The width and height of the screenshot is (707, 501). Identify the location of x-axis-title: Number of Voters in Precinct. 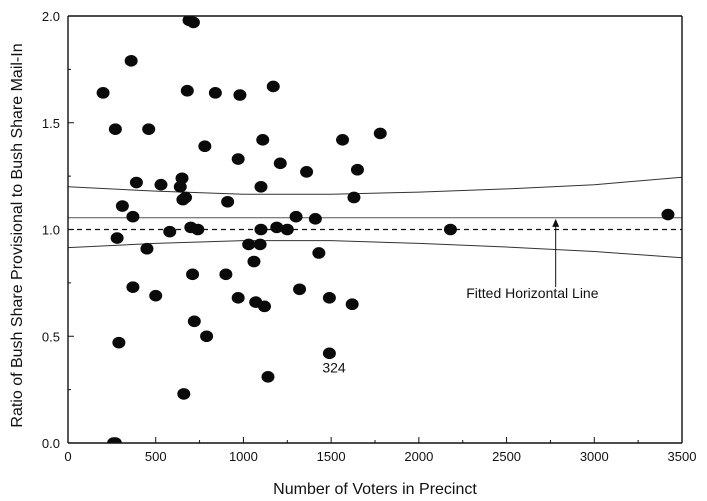
(375, 489).